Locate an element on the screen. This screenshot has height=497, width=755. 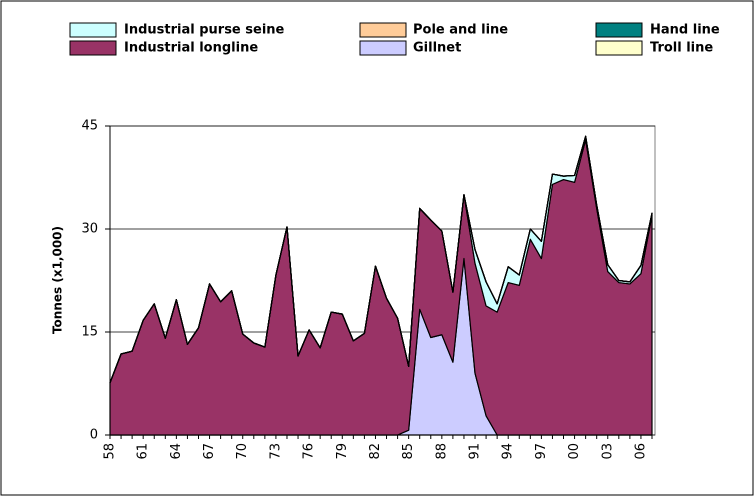
x-tick-label: 06 is located at coordinates (640, 451).